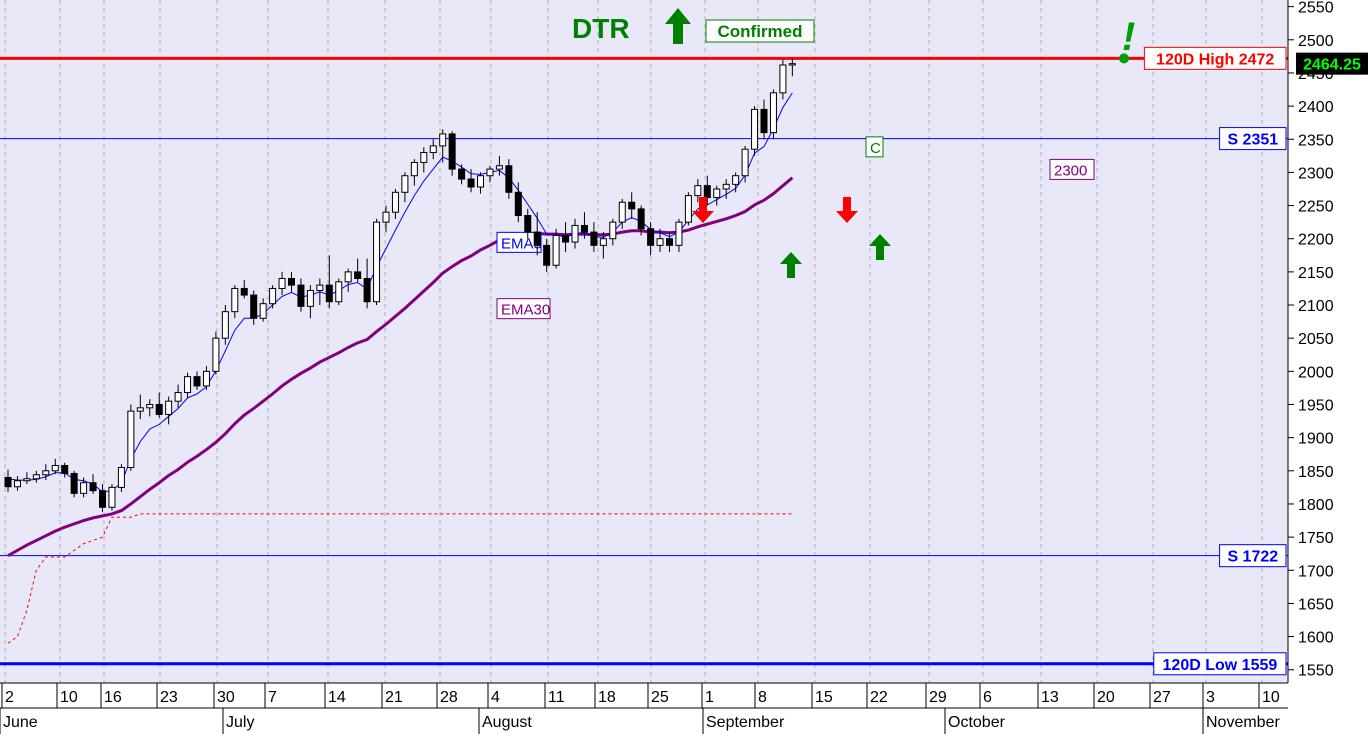  What do you see at coordinates (1316, 207) in the screenshot?
I see `price-tick-label: 2250` at bounding box center [1316, 207].